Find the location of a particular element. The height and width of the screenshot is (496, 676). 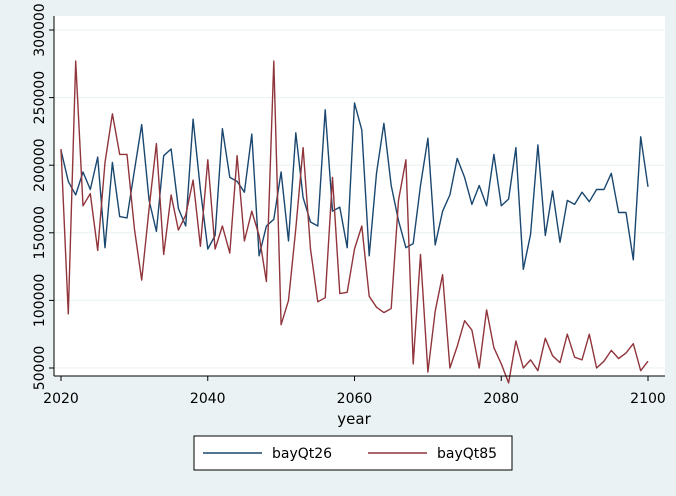

y-tick-label: 250000 is located at coordinates (40, 97).